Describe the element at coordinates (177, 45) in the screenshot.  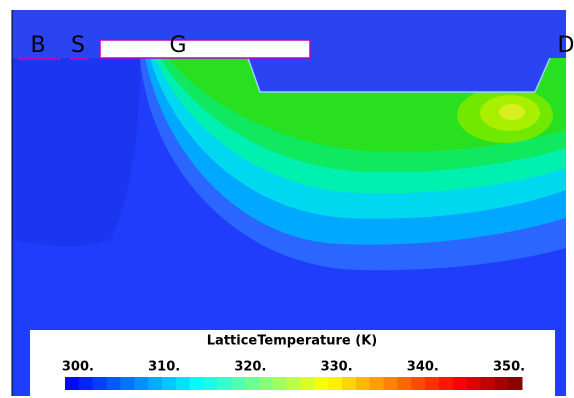
I see `electrode-label: G` at that location.